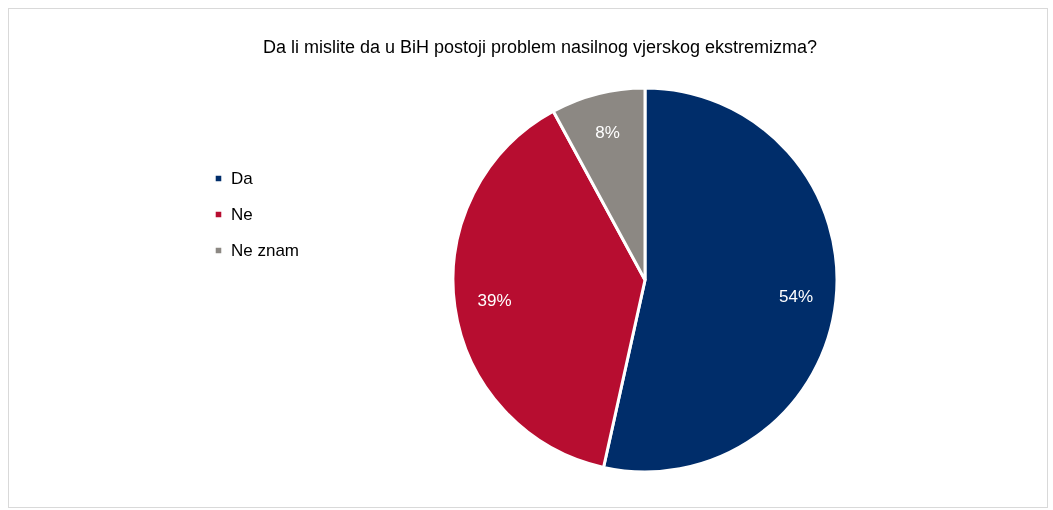  What do you see at coordinates (242, 178) in the screenshot?
I see `legend-label: Da` at bounding box center [242, 178].